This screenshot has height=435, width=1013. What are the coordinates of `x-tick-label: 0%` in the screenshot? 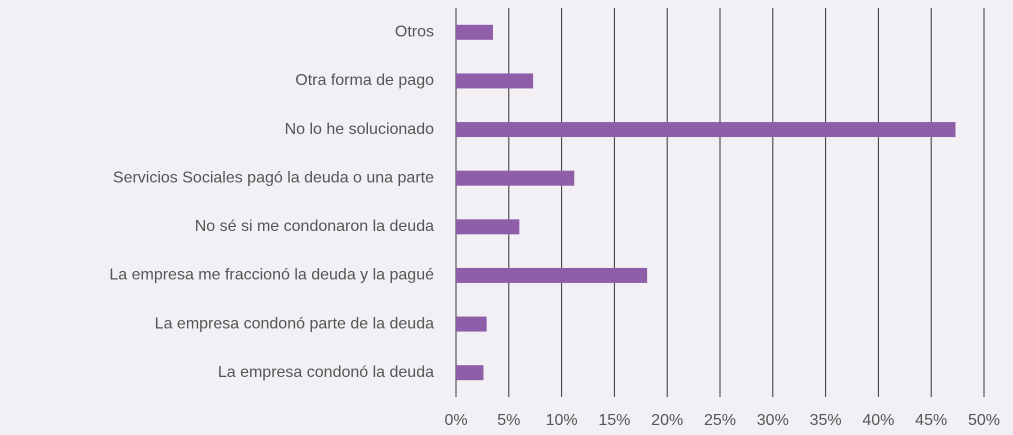 It's located at (455, 420).